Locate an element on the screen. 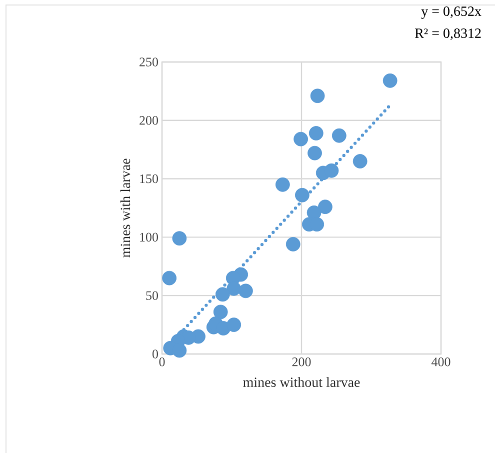 This screenshot has height=453, width=495. y-tick-label: 250 is located at coordinates (149, 62).